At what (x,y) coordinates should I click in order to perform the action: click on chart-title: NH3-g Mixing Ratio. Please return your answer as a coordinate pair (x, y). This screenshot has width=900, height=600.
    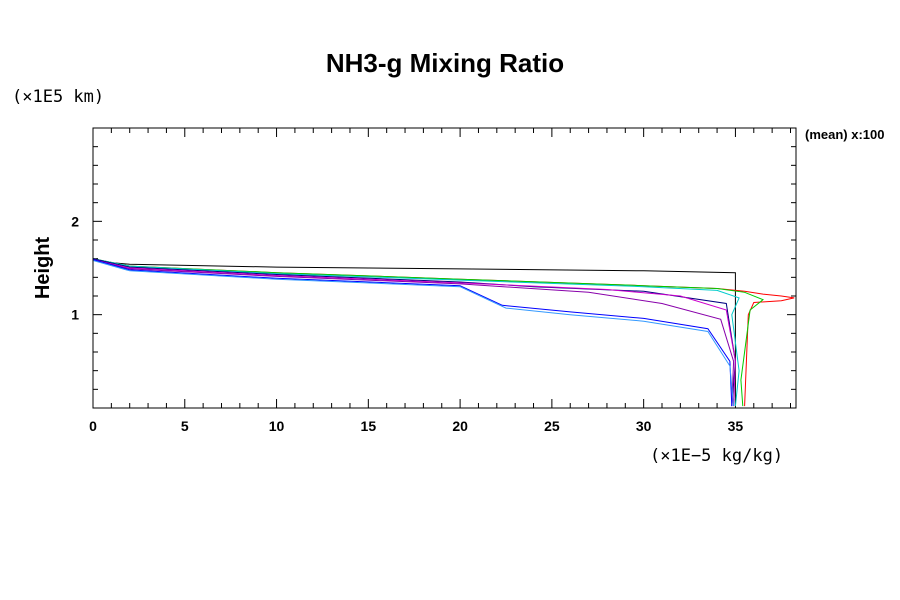
    Looking at the image, I should click on (445, 63).